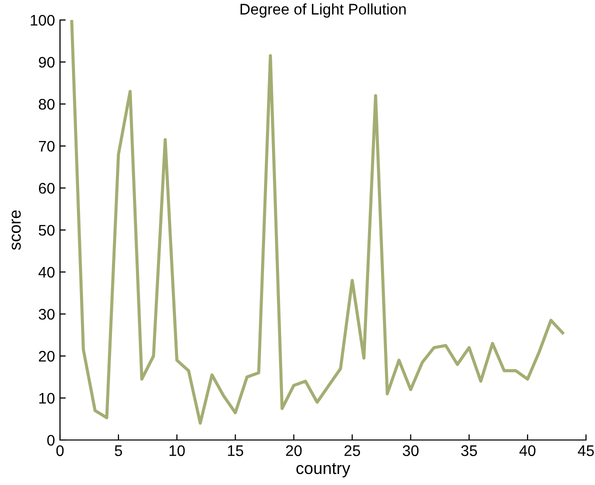  Describe the element at coordinates (46, 188) in the screenshot. I see `y-tick-label: 60` at that location.